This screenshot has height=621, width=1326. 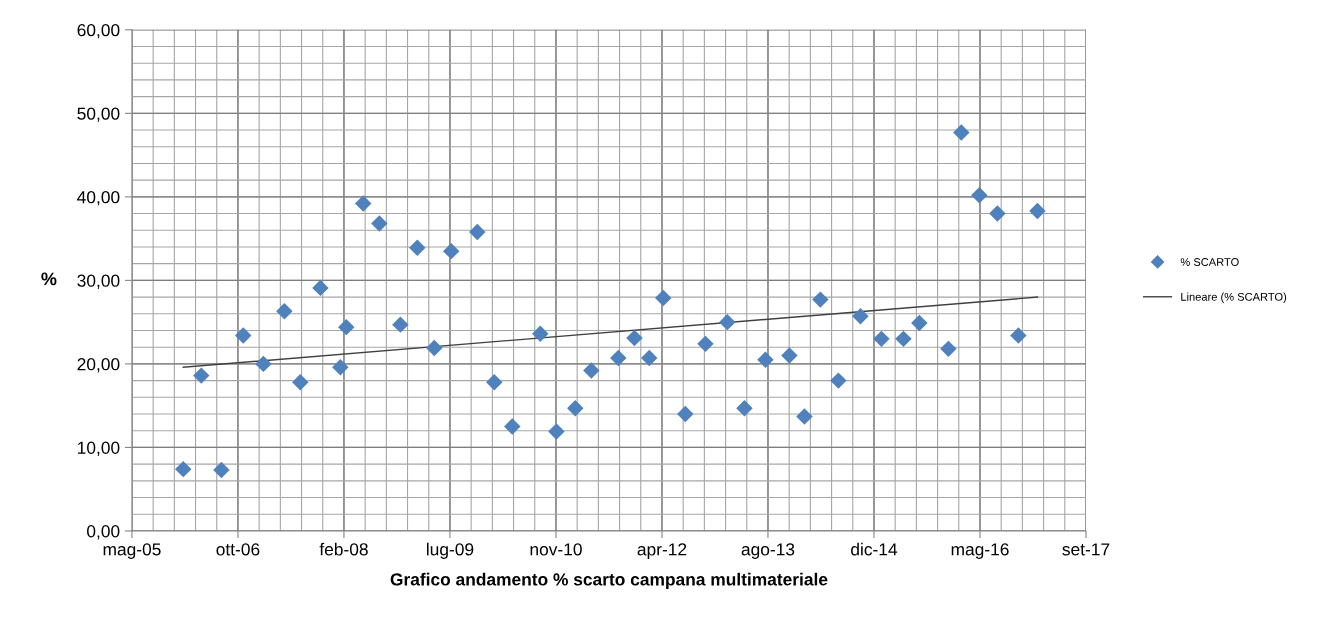 I want to click on legend-label: % SCARTO, so click(x=1209, y=262).